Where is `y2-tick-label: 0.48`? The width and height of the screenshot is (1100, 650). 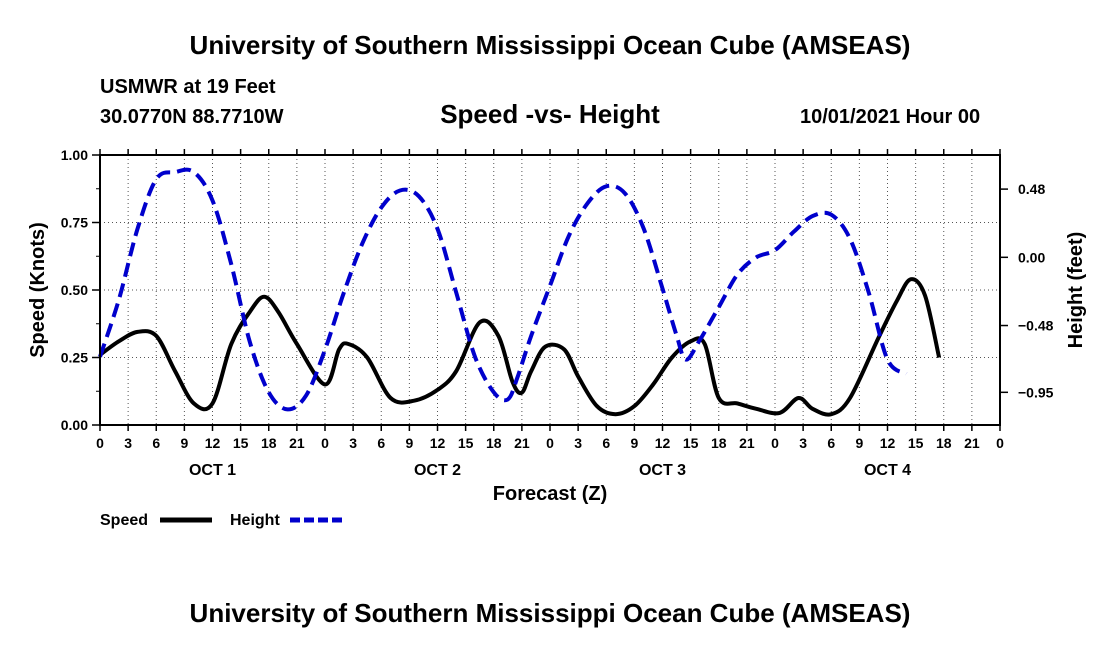 y2-tick-label: 0.48 is located at coordinates (1031, 189).